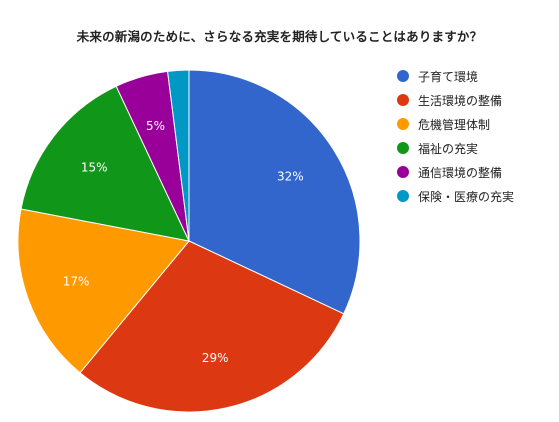  I want to click on legend-item-5: 通信環境の整備, so click(477, 172).